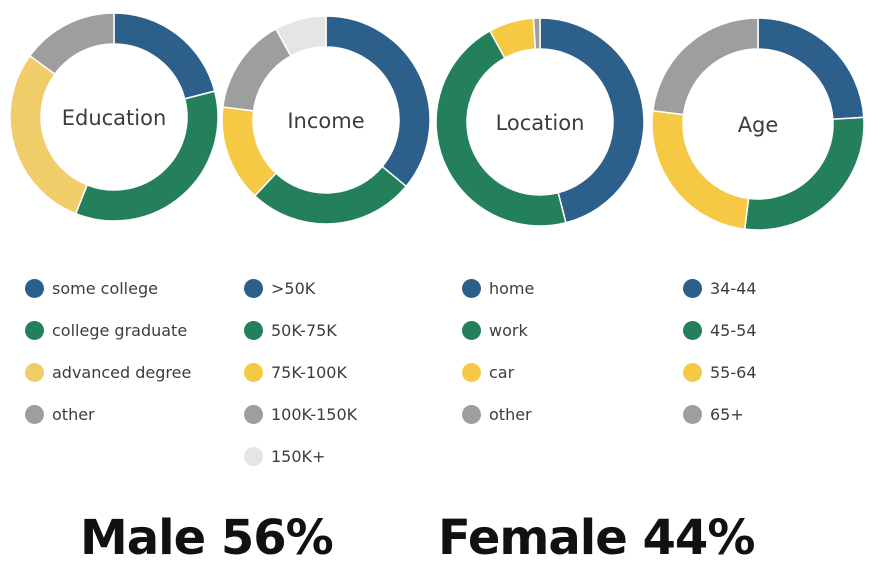  I want to click on legend-label: 75K-100K, so click(309, 372).